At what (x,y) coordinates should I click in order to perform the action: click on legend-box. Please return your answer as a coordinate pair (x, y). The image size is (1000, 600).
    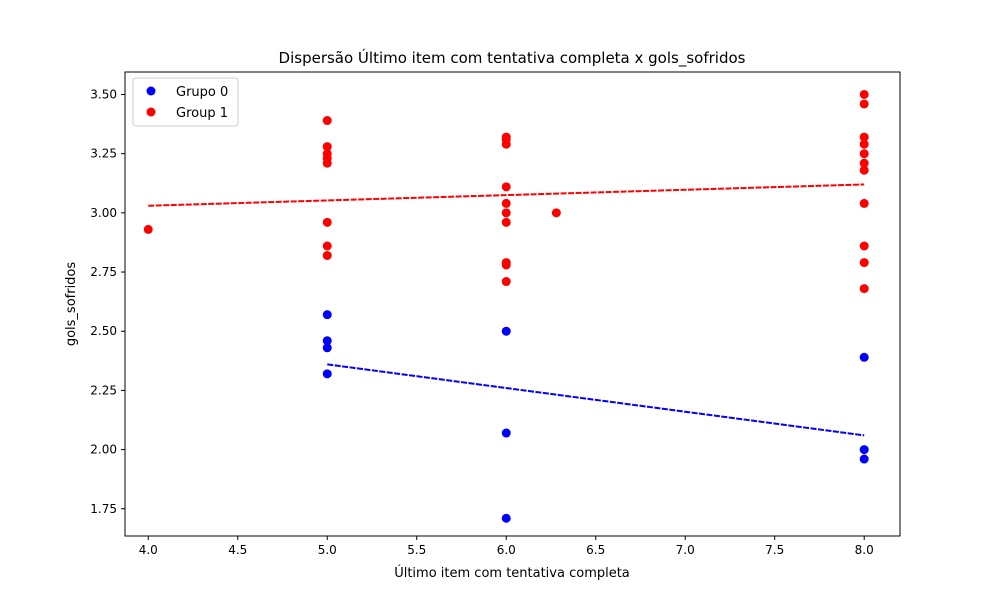
    Looking at the image, I should click on (185, 102).